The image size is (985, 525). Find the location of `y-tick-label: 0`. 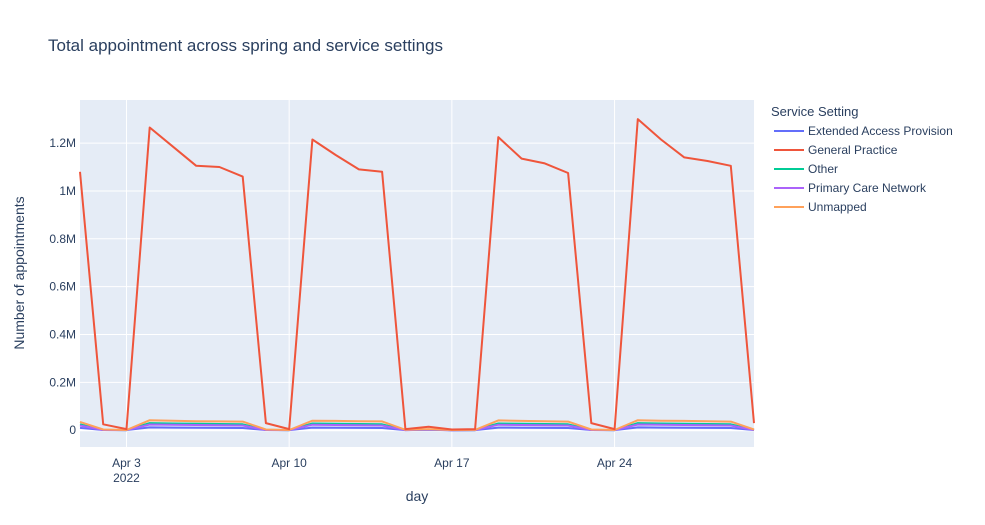

y-tick-label: 0 is located at coordinates (72, 430).